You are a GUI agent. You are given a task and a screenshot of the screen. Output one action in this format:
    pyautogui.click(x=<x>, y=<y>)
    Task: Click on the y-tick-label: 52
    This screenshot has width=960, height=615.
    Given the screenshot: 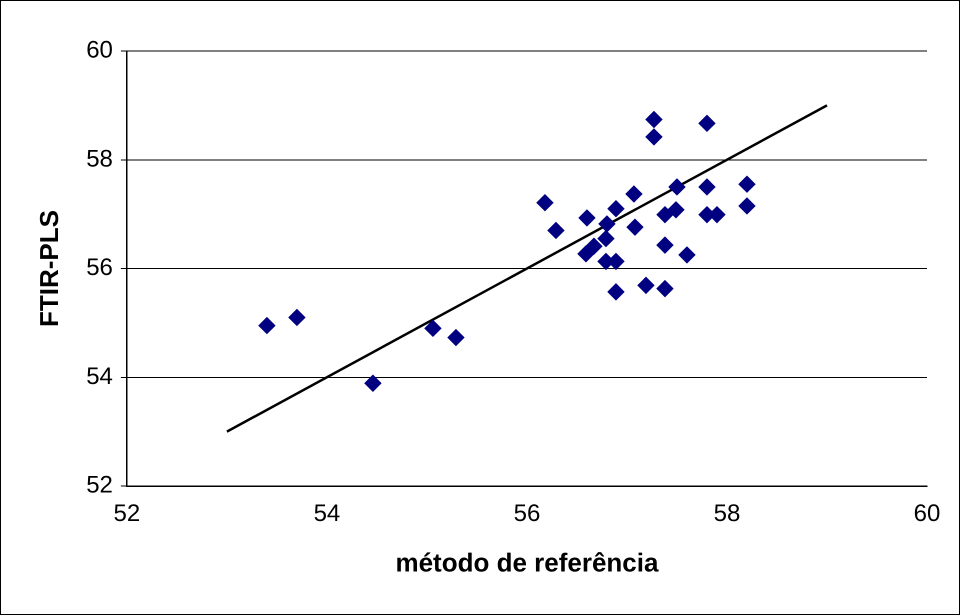 What is the action you would take?
    pyautogui.click(x=99, y=485)
    